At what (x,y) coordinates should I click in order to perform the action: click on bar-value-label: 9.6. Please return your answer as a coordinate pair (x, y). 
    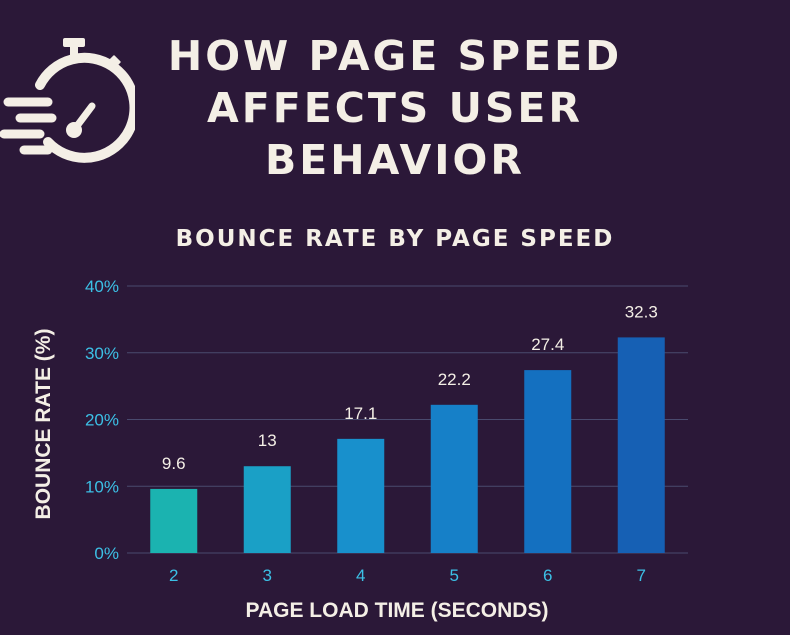
    Looking at the image, I should click on (174, 463).